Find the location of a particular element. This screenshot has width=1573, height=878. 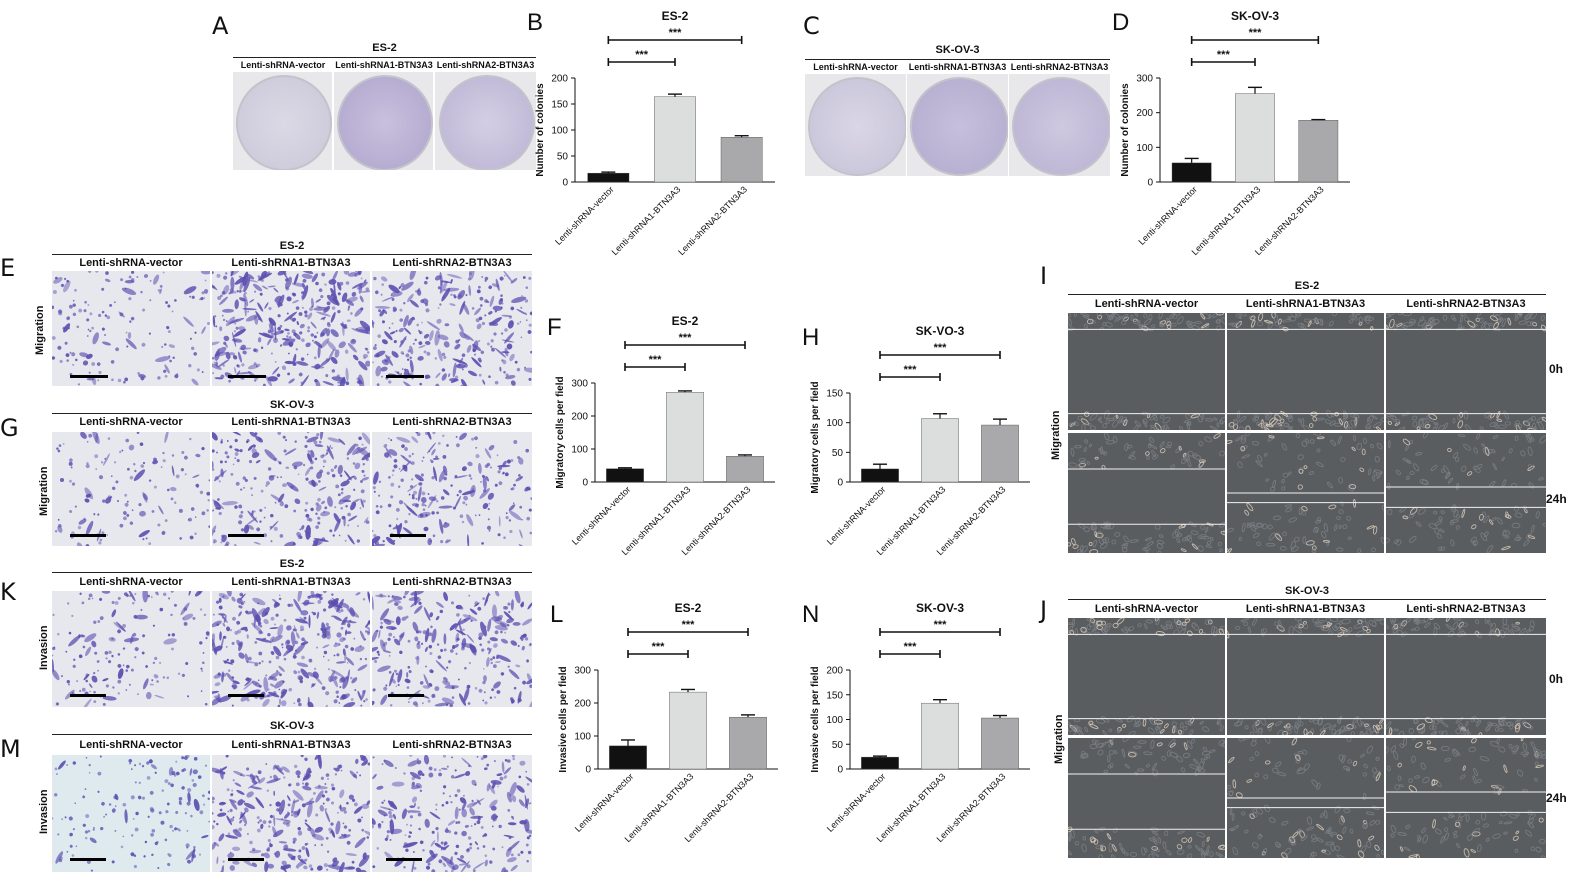

panel-c-group-2: Lenti-shRNA1-BTN3A3 is located at coordinates (957, 67).